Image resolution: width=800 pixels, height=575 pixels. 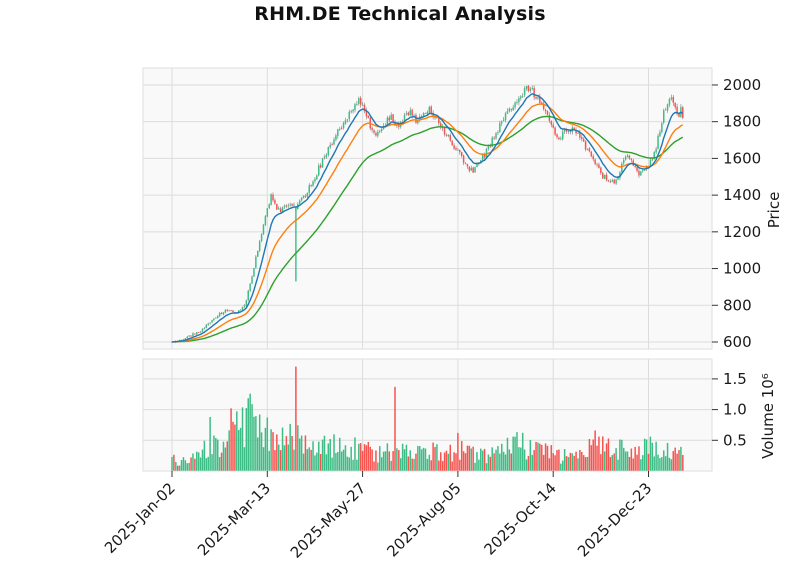 I want to click on date-tick-label: 2025-Mar-13, so click(x=234, y=519).